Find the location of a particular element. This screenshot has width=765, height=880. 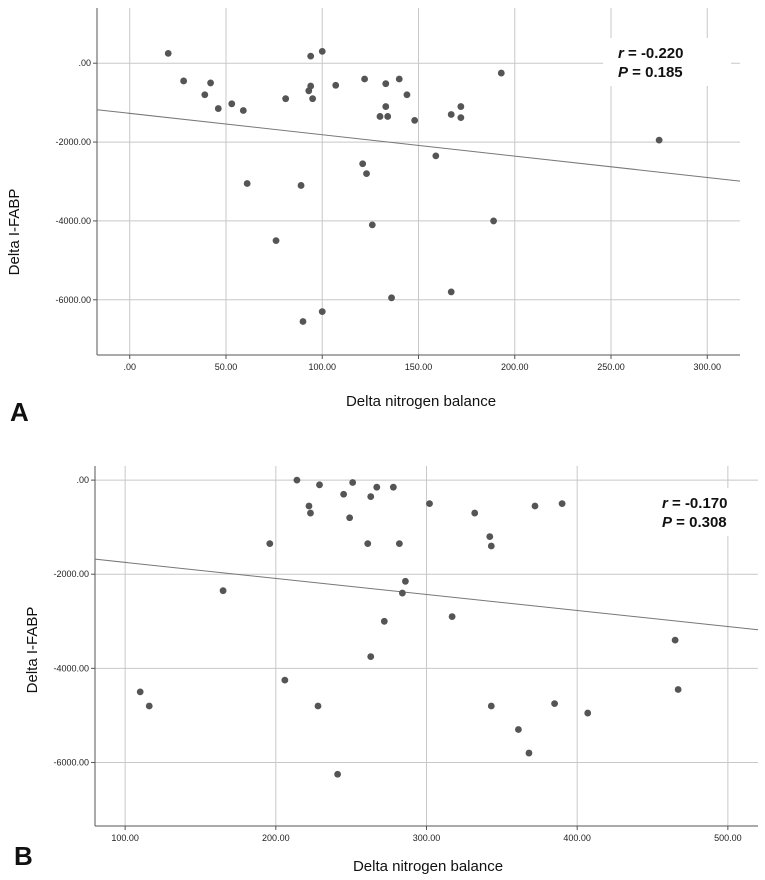

panel-b-fit-line is located at coordinates (426, 594).